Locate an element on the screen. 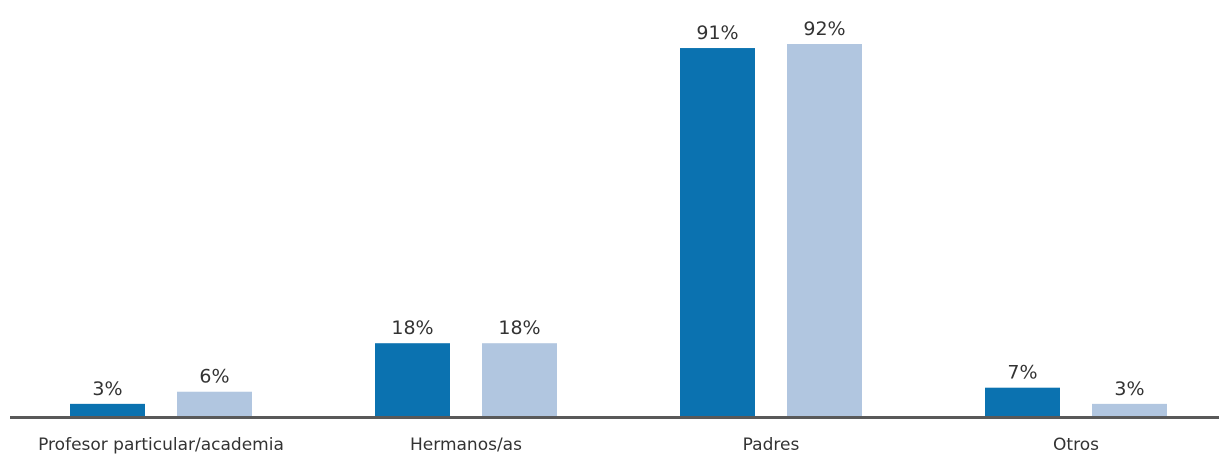 The height and width of the screenshot is (458, 1219). value-label-padres-series-2: 92% is located at coordinates (824, 29).